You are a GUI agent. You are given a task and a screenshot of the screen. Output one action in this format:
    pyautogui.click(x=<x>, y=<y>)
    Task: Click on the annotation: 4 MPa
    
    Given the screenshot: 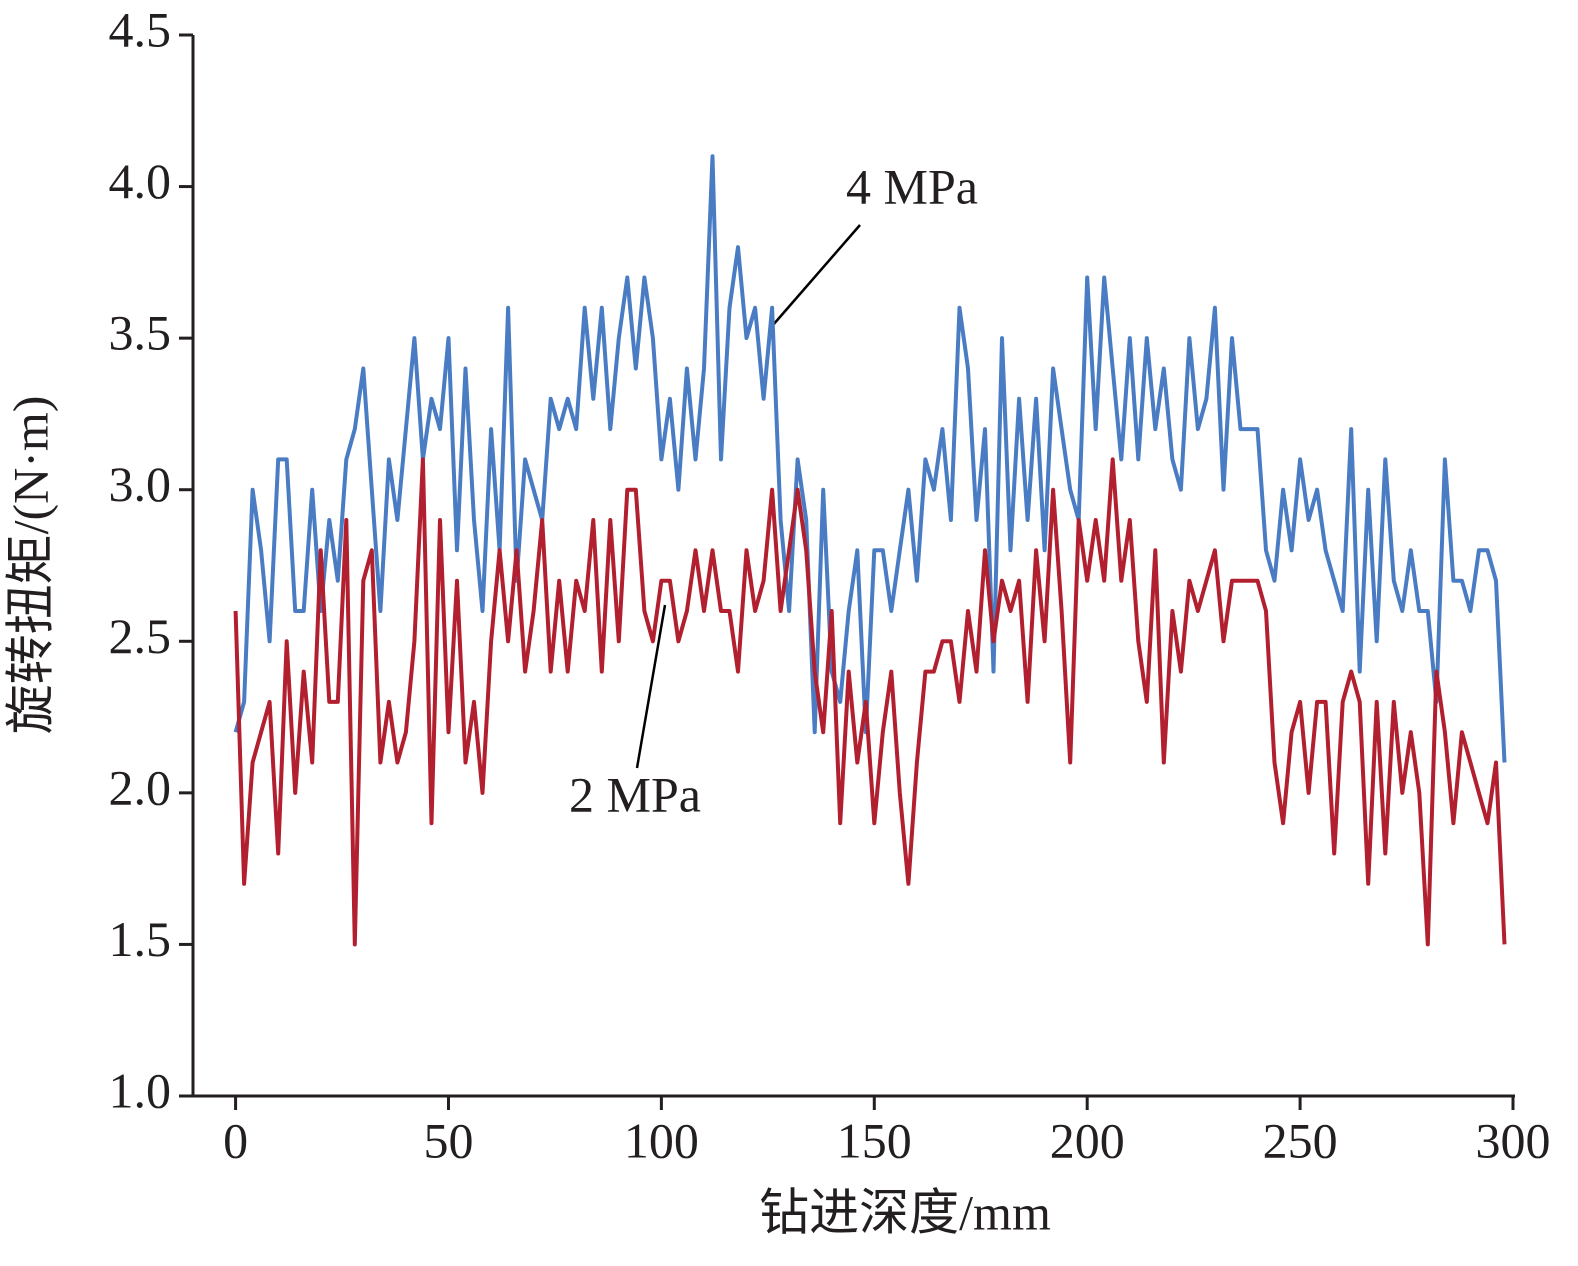 What is the action you would take?
    pyautogui.click(x=912, y=186)
    